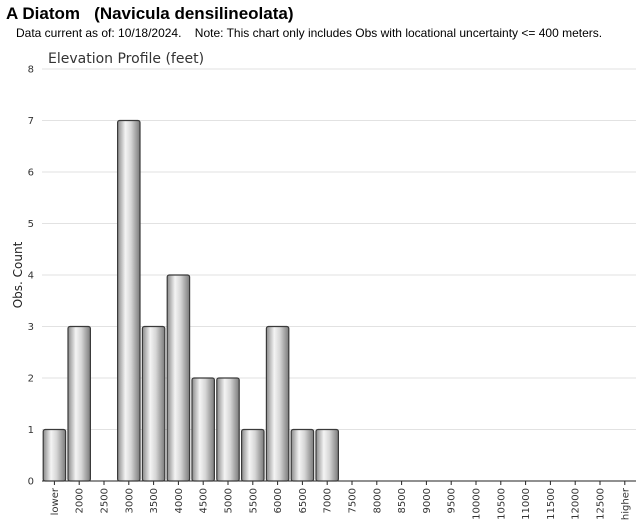  What do you see at coordinates (31, 430) in the screenshot?
I see `y-tick-label: 1` at bounding box center [31, 430].